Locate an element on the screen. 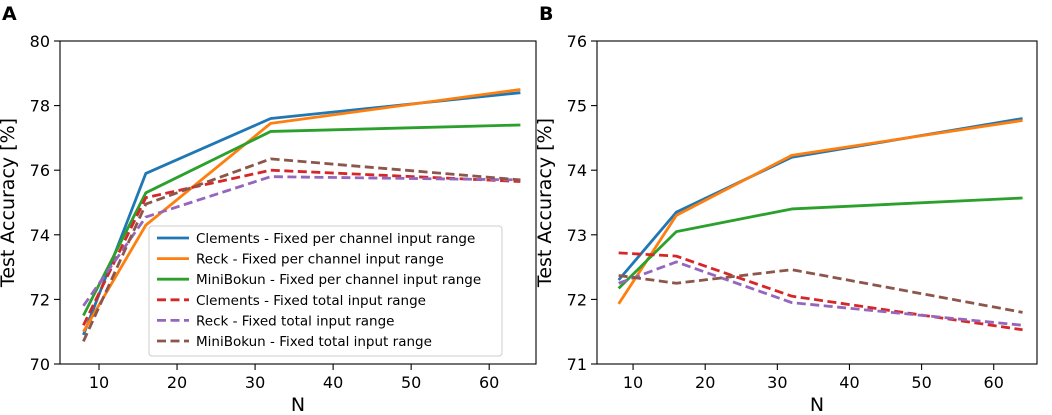  y-tick-label: 70 is located at coordinates (40, 364).